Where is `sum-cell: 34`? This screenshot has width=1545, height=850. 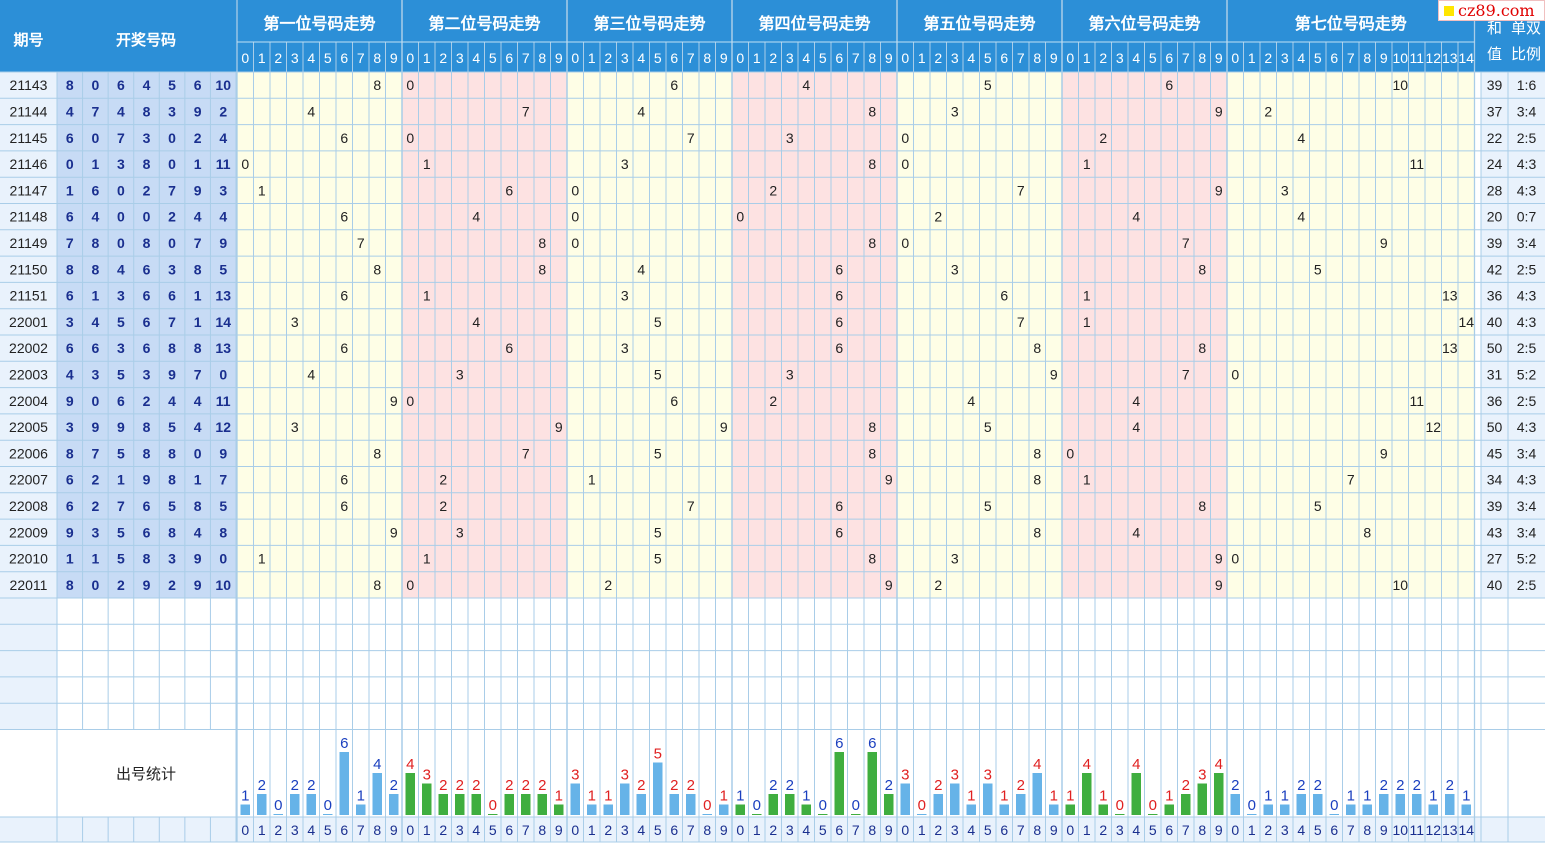
sum-cell: 34 is located at coordinates (1495, 480).